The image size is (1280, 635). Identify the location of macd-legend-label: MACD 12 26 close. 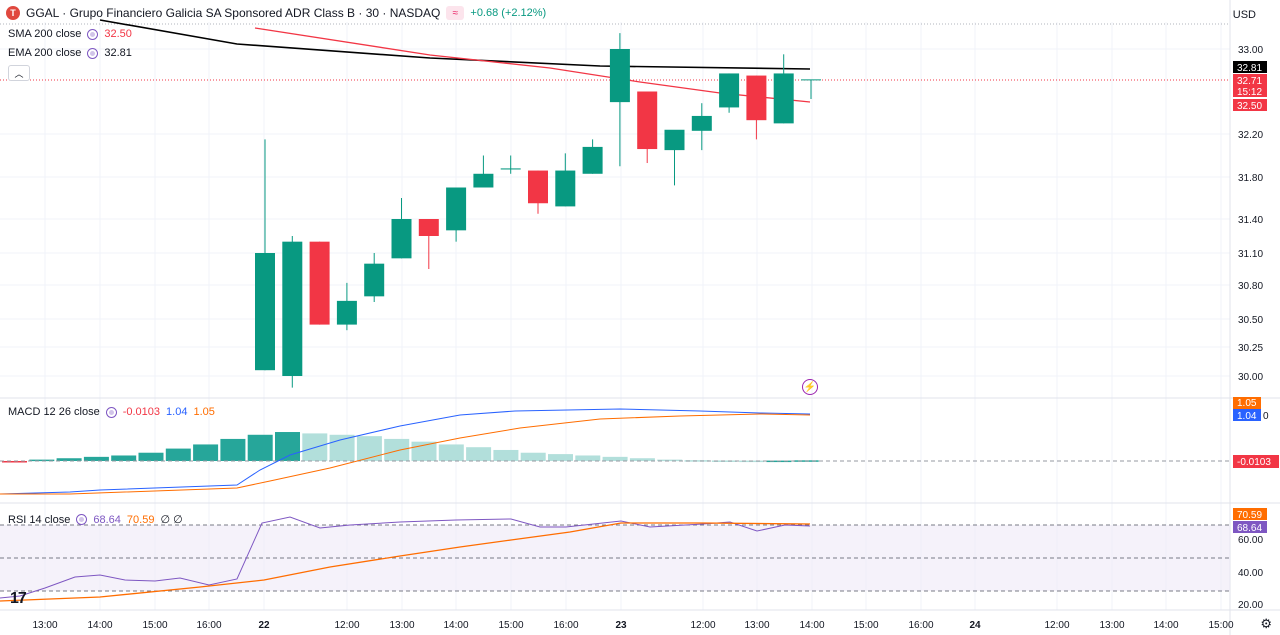
(54, 412).